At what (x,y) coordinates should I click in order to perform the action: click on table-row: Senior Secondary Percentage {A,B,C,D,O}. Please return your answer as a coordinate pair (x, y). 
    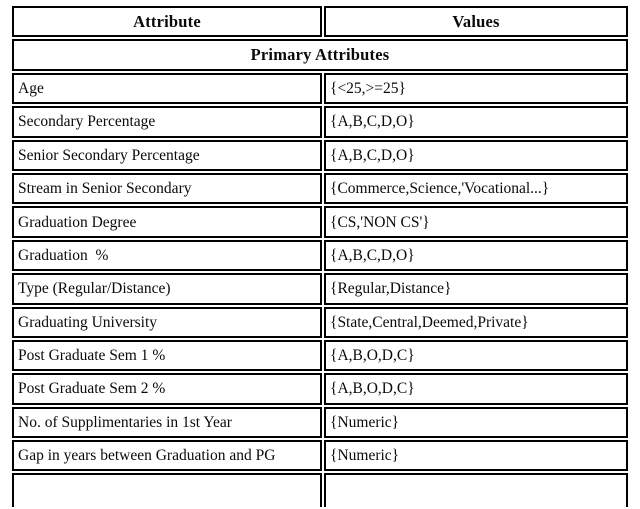
    Looking at the image, I should click on (320, 155).